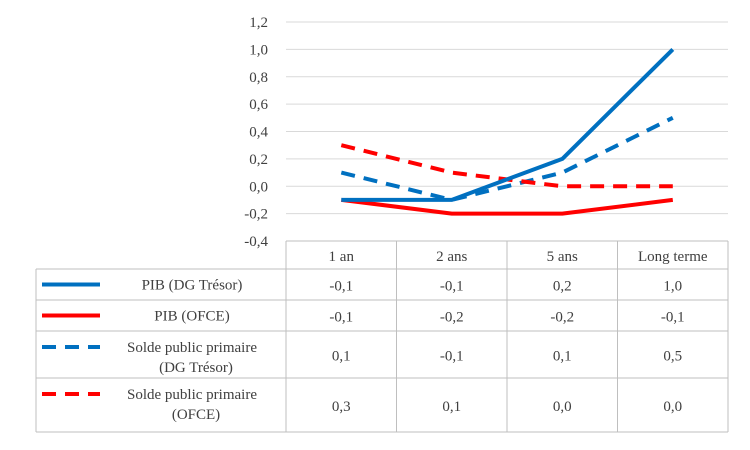 The image size is (750, 450). Describe the element at coordinates (673, 257) in the screenshot. I see `x-category-label: Long terme` at that location.